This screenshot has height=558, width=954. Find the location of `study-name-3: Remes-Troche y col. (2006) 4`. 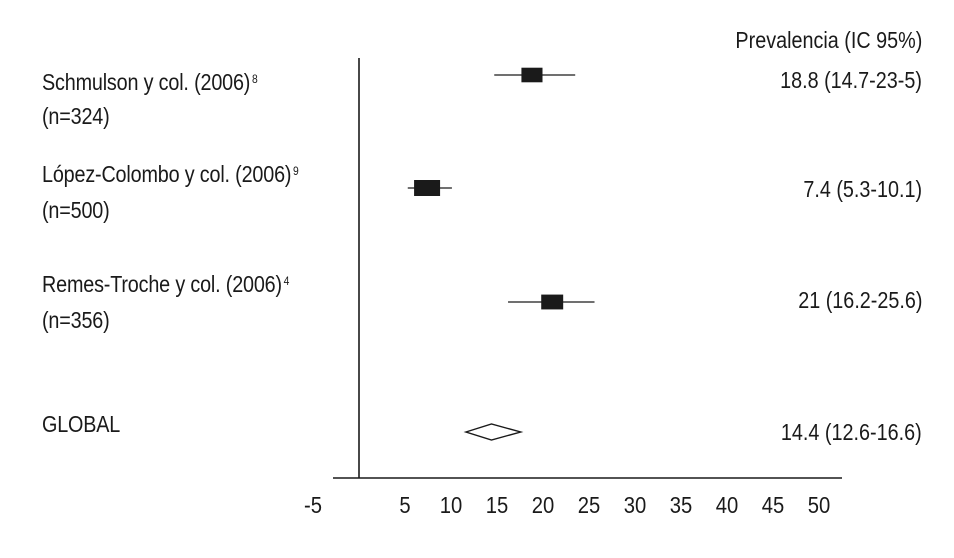

study-name-3: Remes-Troche y col. (2006) 4 is located at coordinates (166, 284).